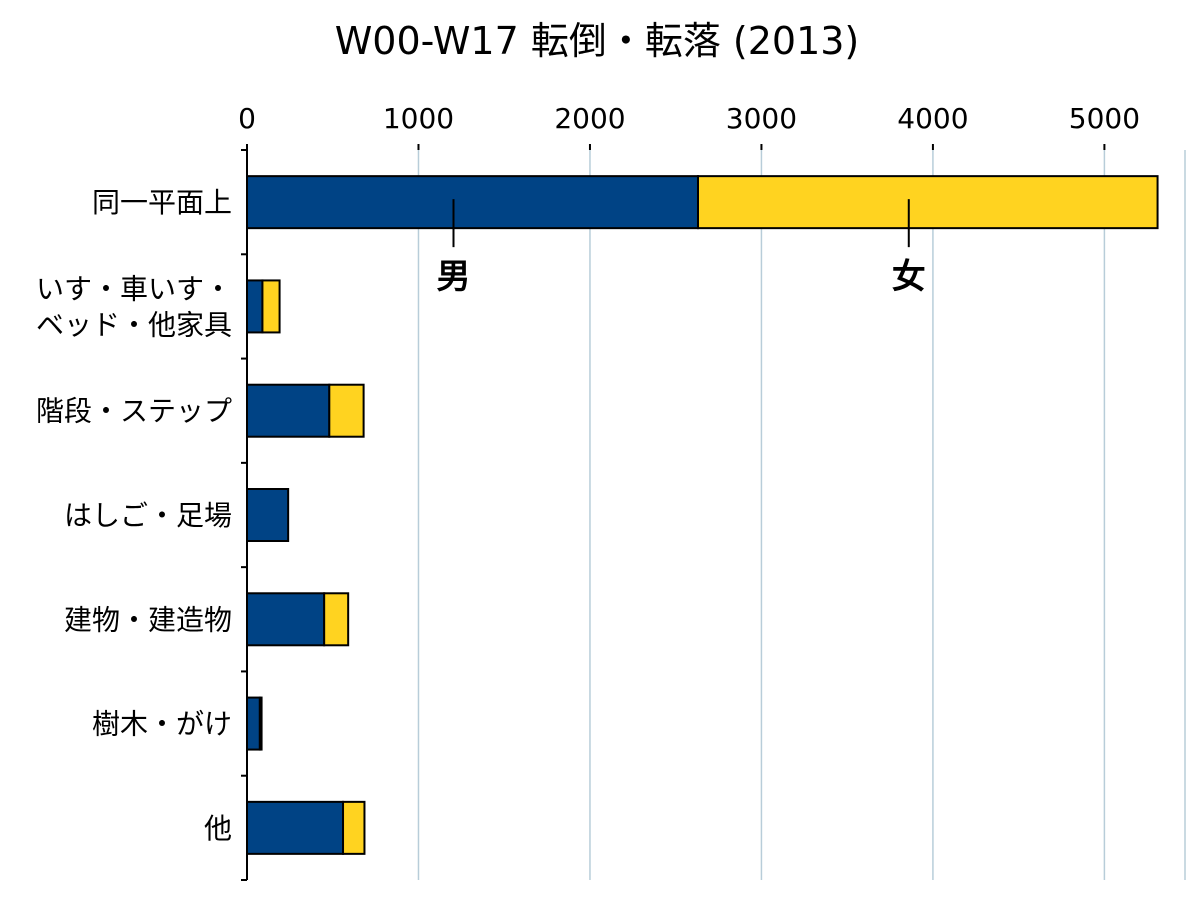  Describe the element at coordinates (689, 118) in the screenshot. I see `x-tick-labels: 0 1000 2000 3000 4000 5000` at that location.